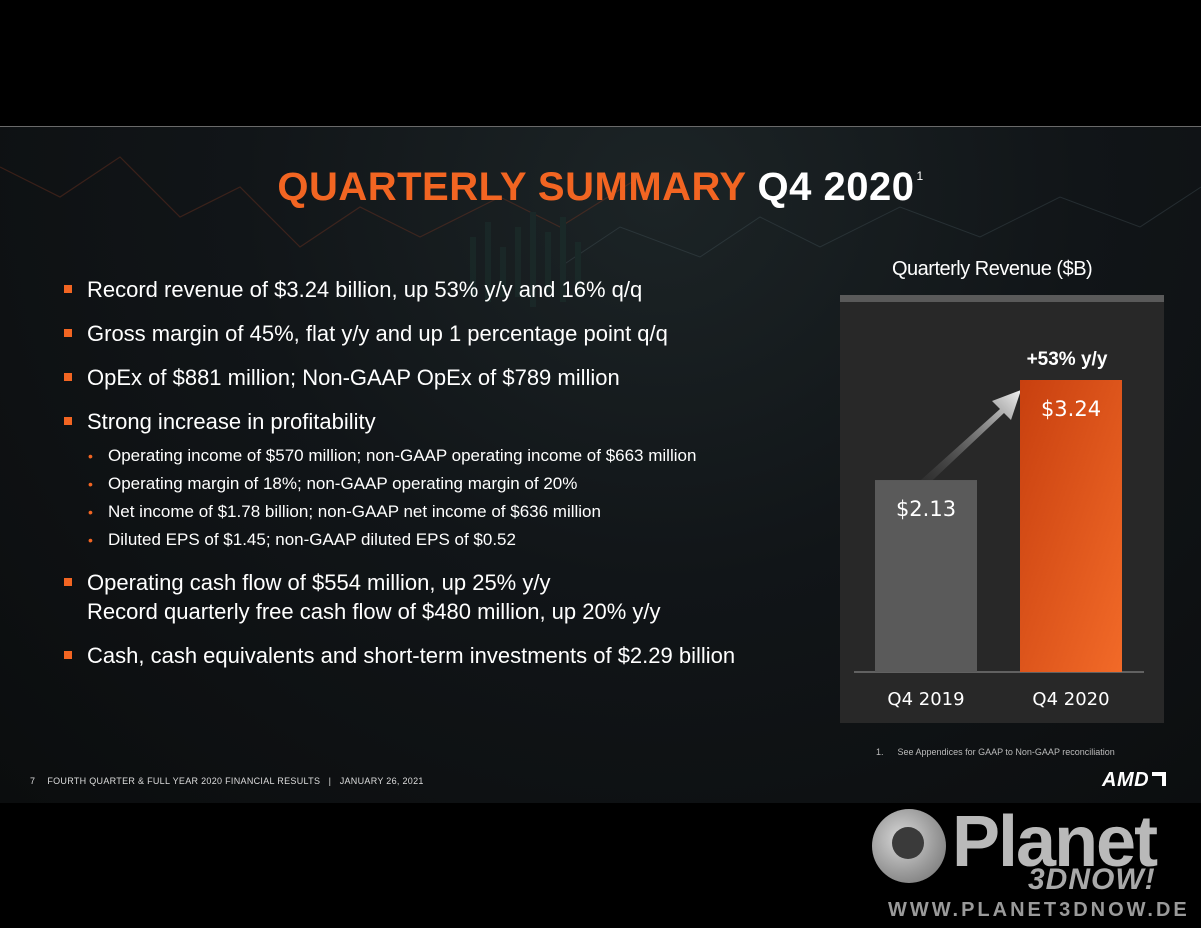 Image resolution: width=1201 pixels, height=928 pixels. Describe the element at coordinates (926, 509) in the screenshot. I see `bar-value-label: $2.13` at that location.